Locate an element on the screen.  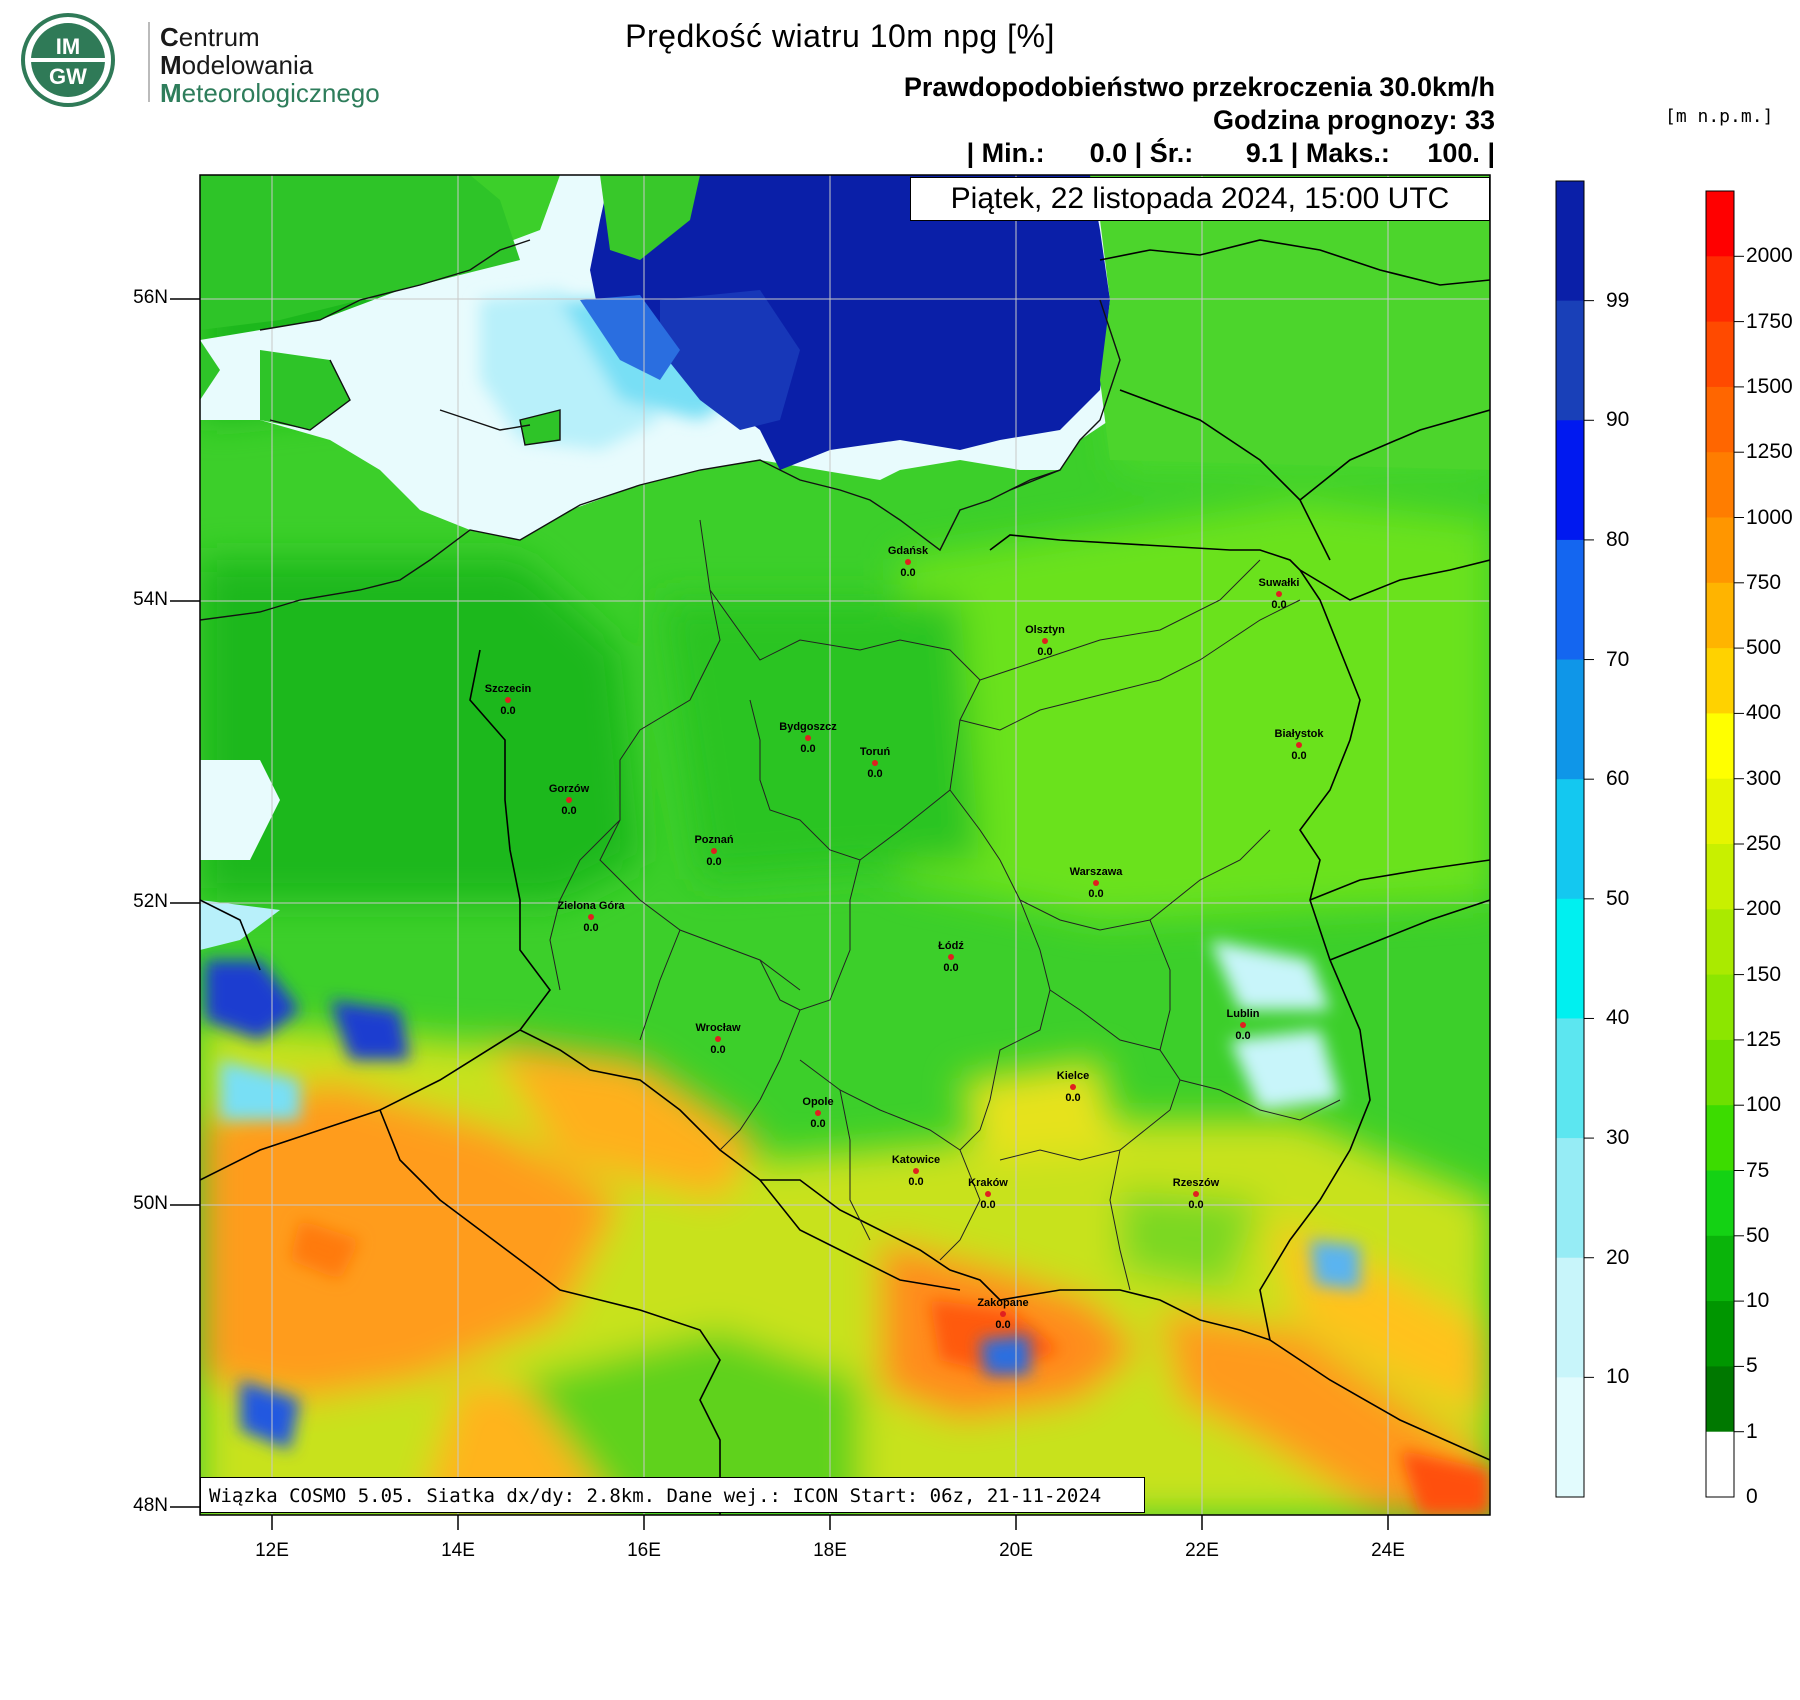
elevation-colorbar-label: 75 is located at coordinates (1758, 1170).